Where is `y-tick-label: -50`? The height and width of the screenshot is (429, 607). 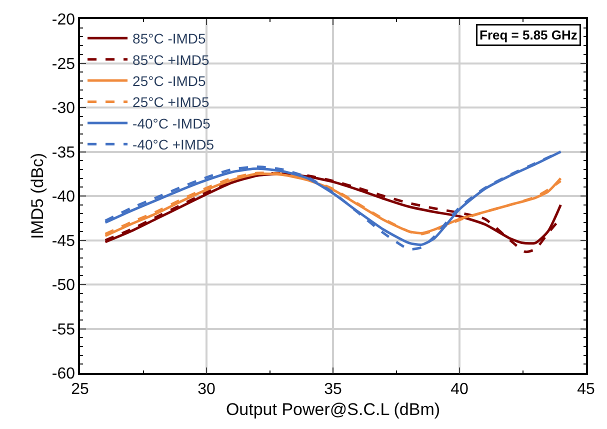 y-tick-label: -50 is located at coordinates (64, 285).